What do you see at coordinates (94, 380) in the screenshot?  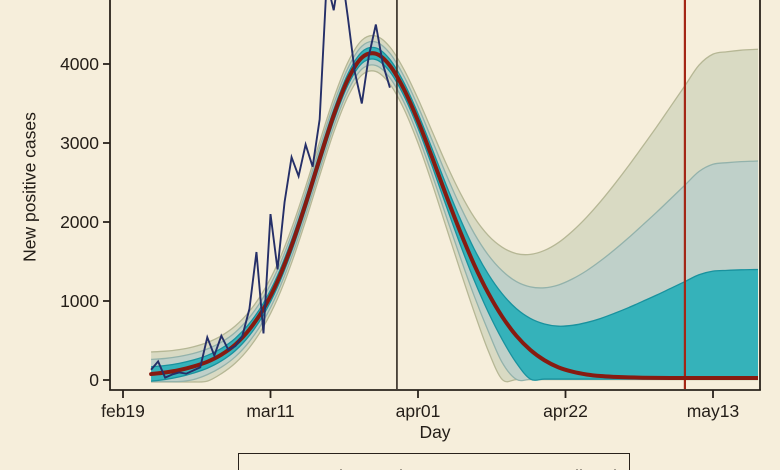 I see `y-tick-label-0: 0` at bounding box center [94, 380].